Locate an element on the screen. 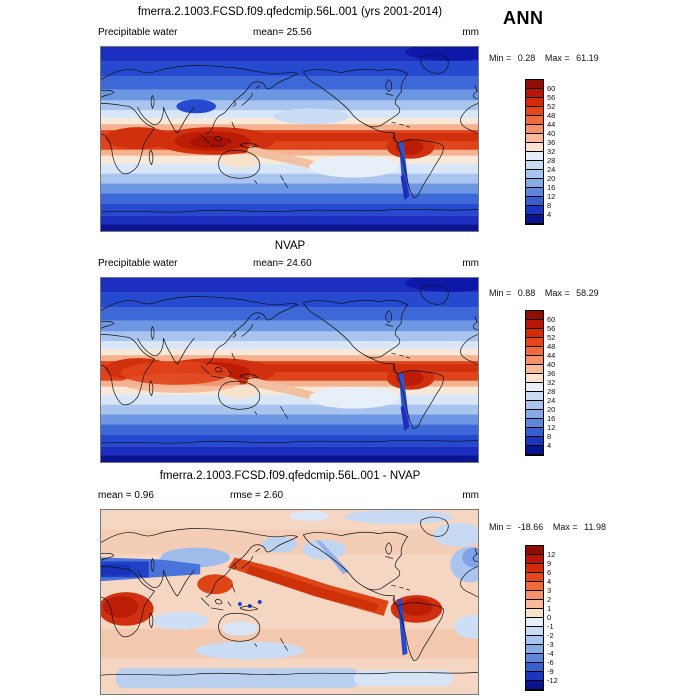 The height and width of the screenshot is (700, 700). panel3-rmse: rmse = 2.60 is located at coordinates (256, 495).